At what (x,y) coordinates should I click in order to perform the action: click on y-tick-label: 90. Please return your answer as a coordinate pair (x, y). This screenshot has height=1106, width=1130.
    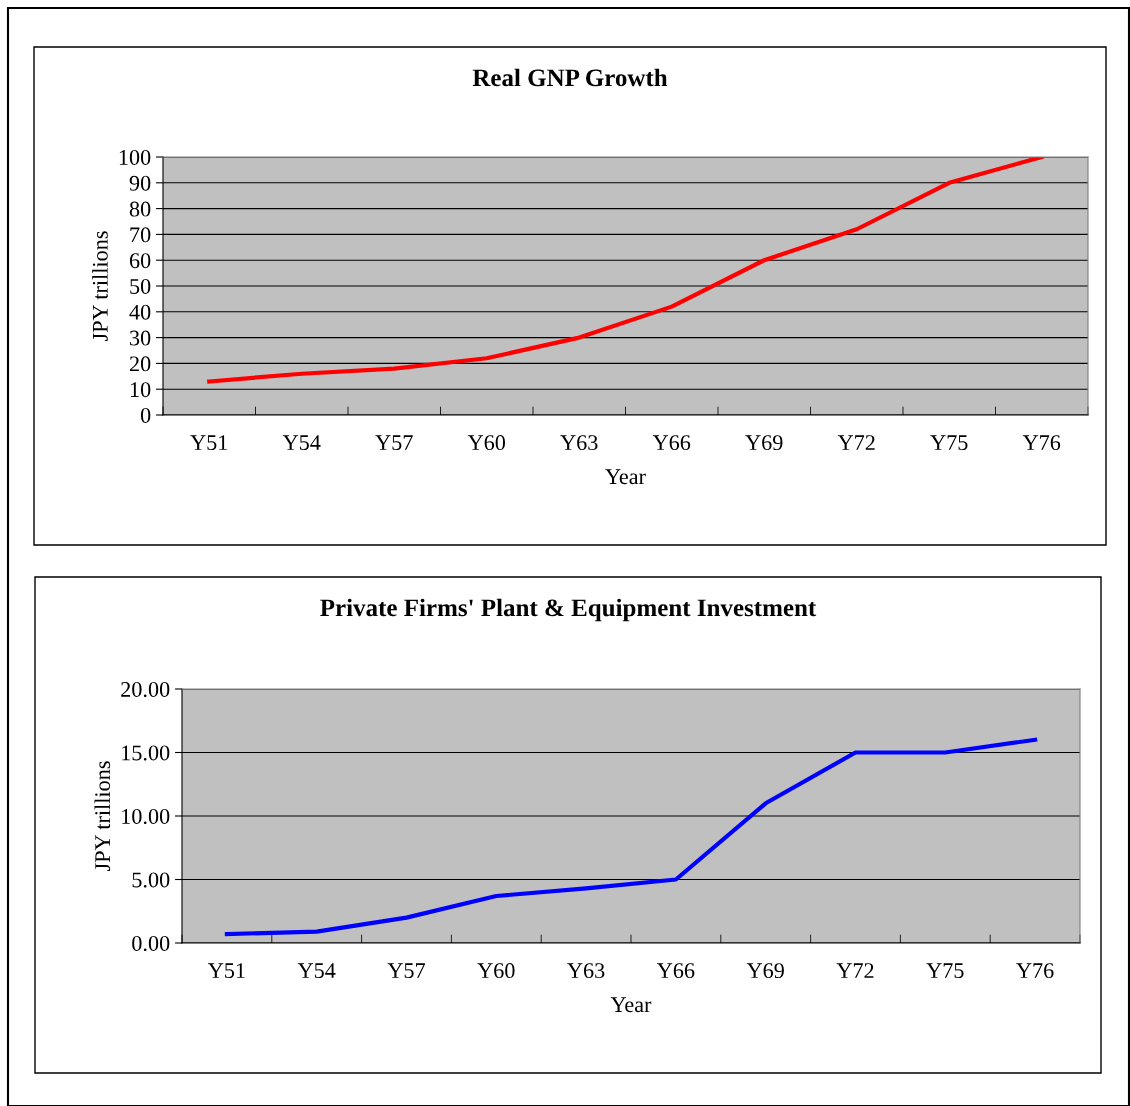
    Looking at the image, I should click on (140, 183).